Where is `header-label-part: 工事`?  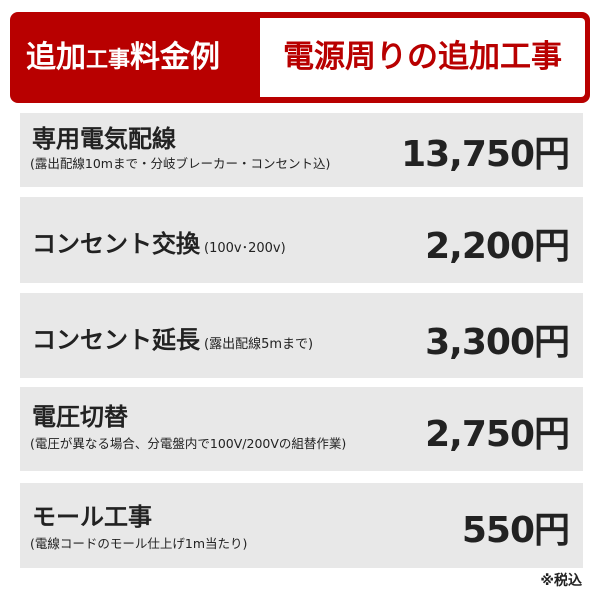 header-label-part: 工事 is located at coordinates (108, 60).